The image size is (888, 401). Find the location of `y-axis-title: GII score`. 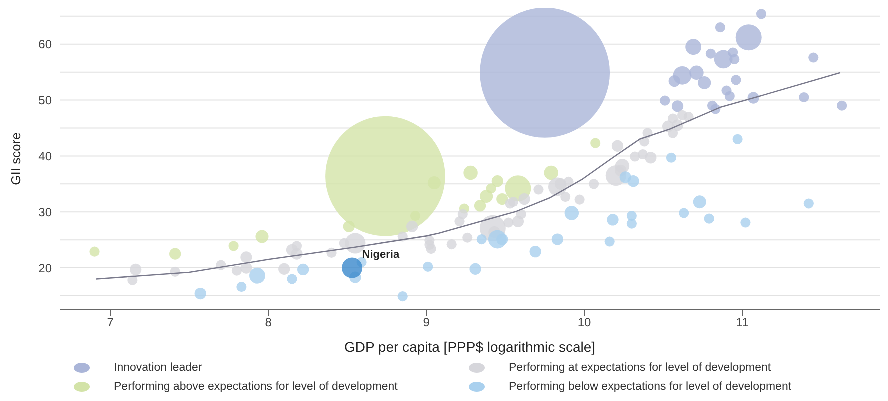

y-axis-title: GII score is located at coordinates (16, 159).